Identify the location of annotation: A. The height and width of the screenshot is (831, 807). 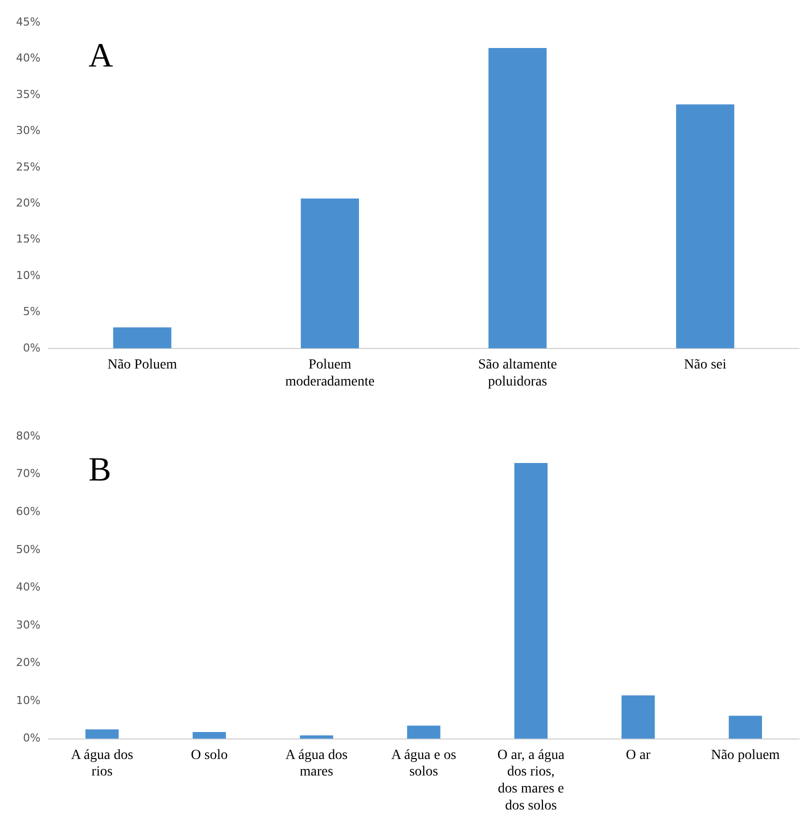
(101, 56).